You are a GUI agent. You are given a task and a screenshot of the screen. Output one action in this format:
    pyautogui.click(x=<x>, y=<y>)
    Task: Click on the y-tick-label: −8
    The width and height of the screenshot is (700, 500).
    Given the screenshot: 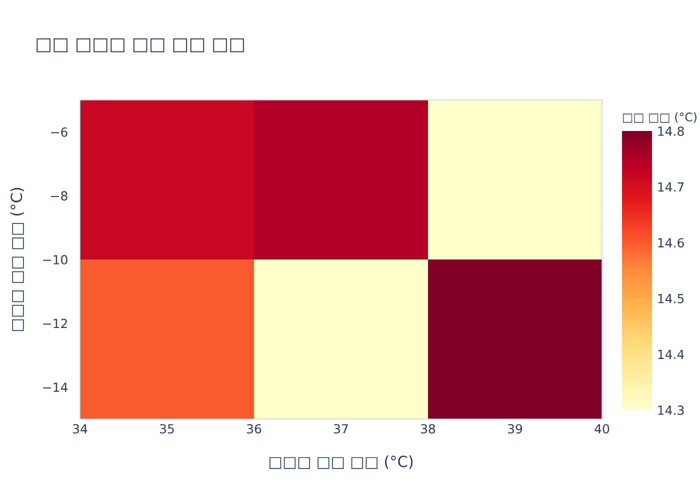 What is the action you would take?
    pyautogui.click(x=59, y=196)
    